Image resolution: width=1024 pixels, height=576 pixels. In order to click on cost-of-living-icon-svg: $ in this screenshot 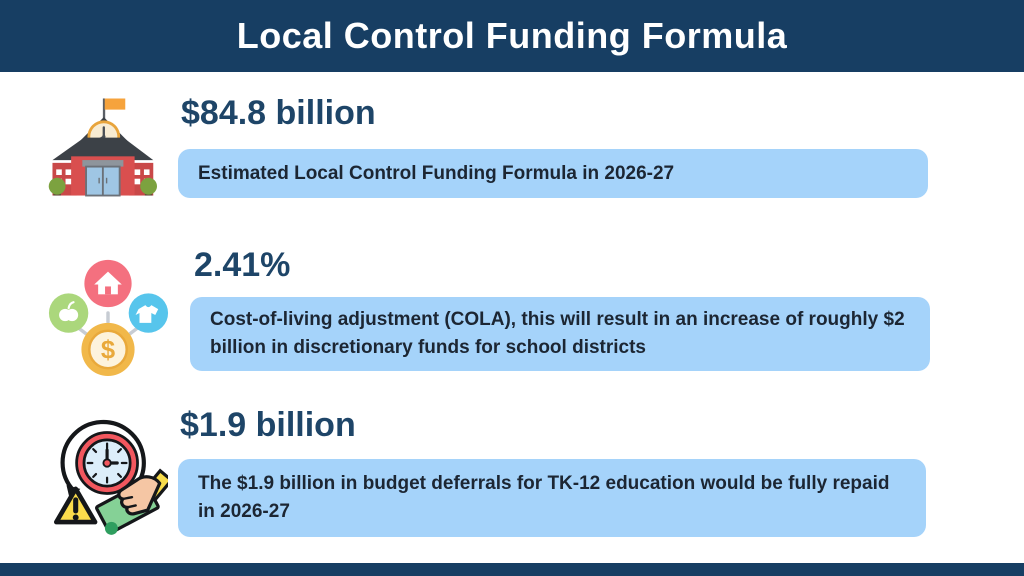, I will do `click(108, 318)`.